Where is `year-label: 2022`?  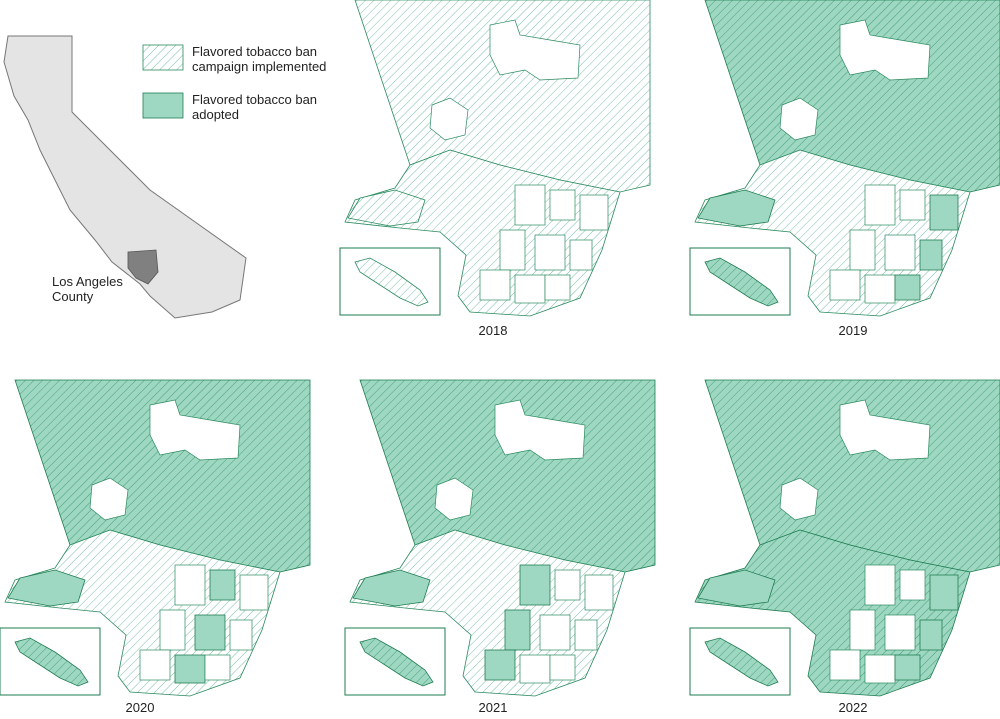 year-label: 2022 is located at coordinates (853, 707).